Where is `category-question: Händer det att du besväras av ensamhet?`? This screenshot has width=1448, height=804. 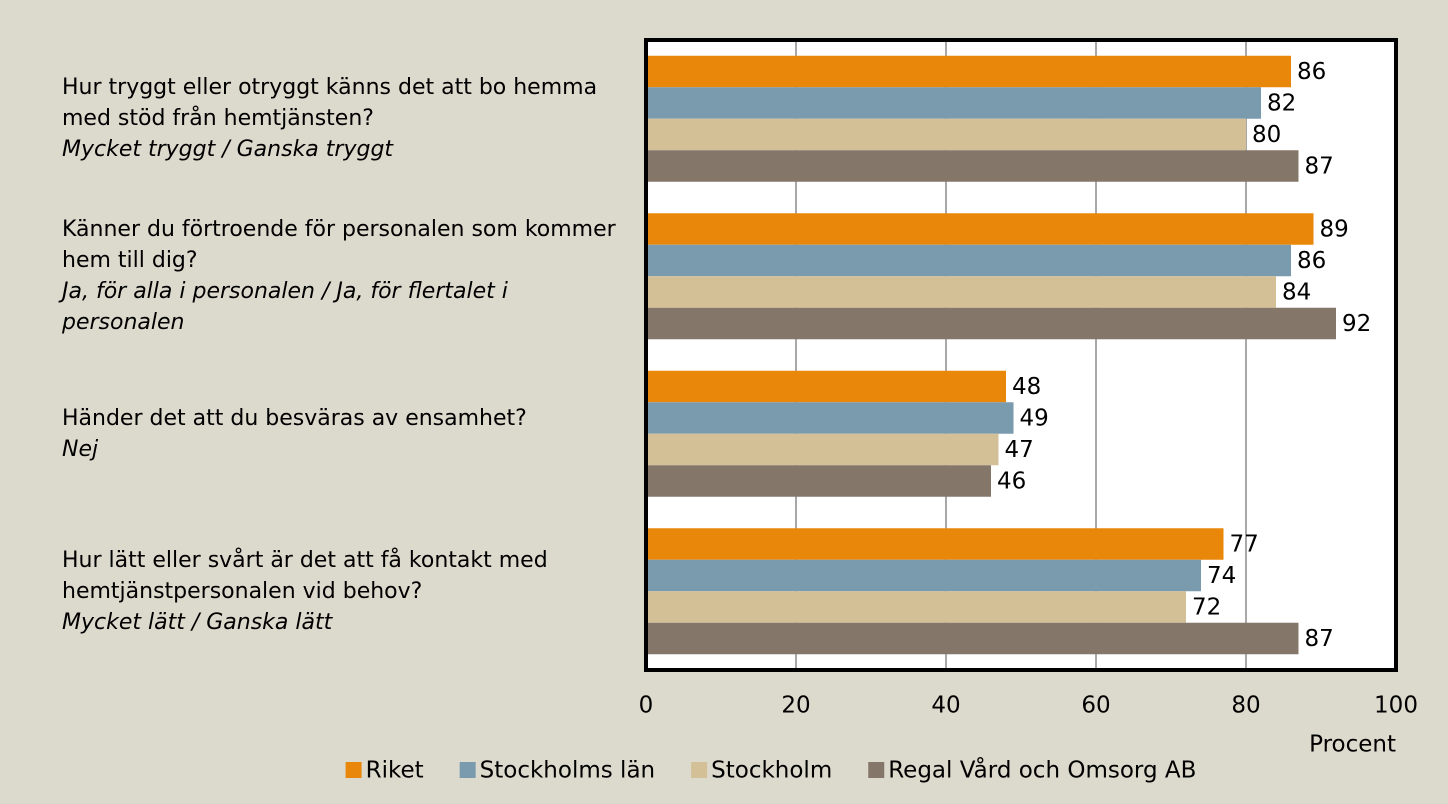 category-question: Händer det att du besväras av ensamhet? is located at coordinates (294, 418).